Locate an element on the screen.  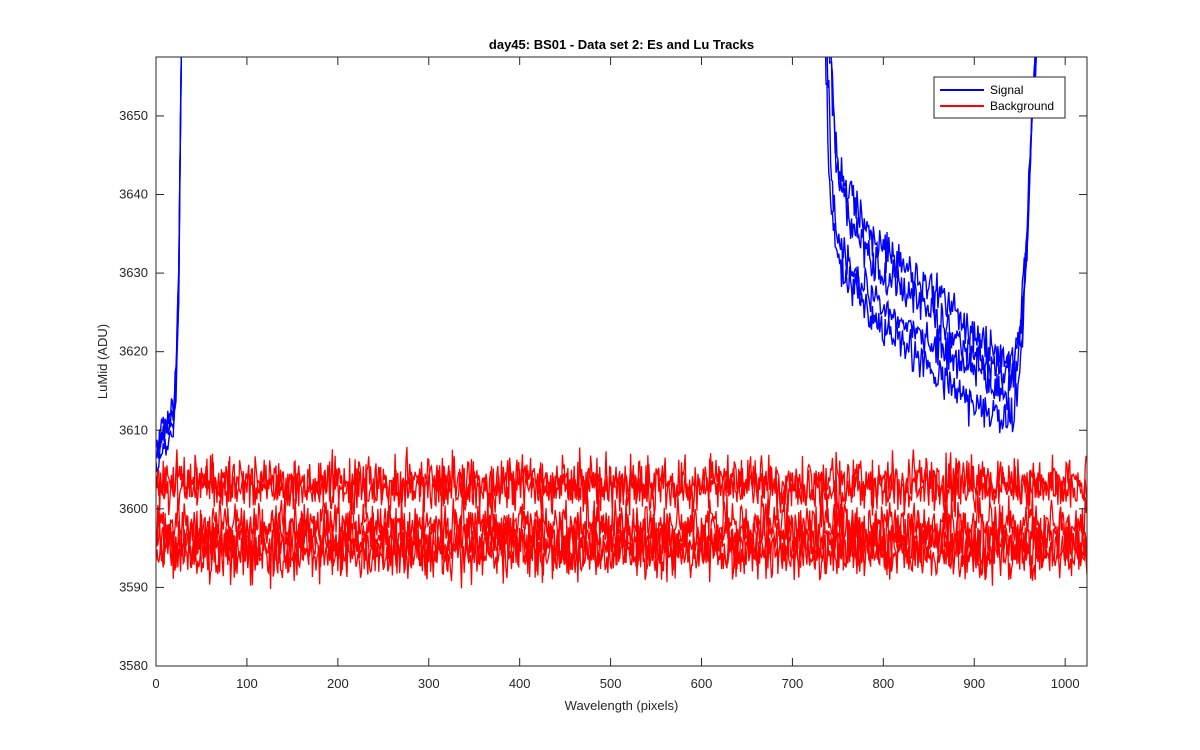
legend-entry-background: Background is located at coordinates (1022, 106).